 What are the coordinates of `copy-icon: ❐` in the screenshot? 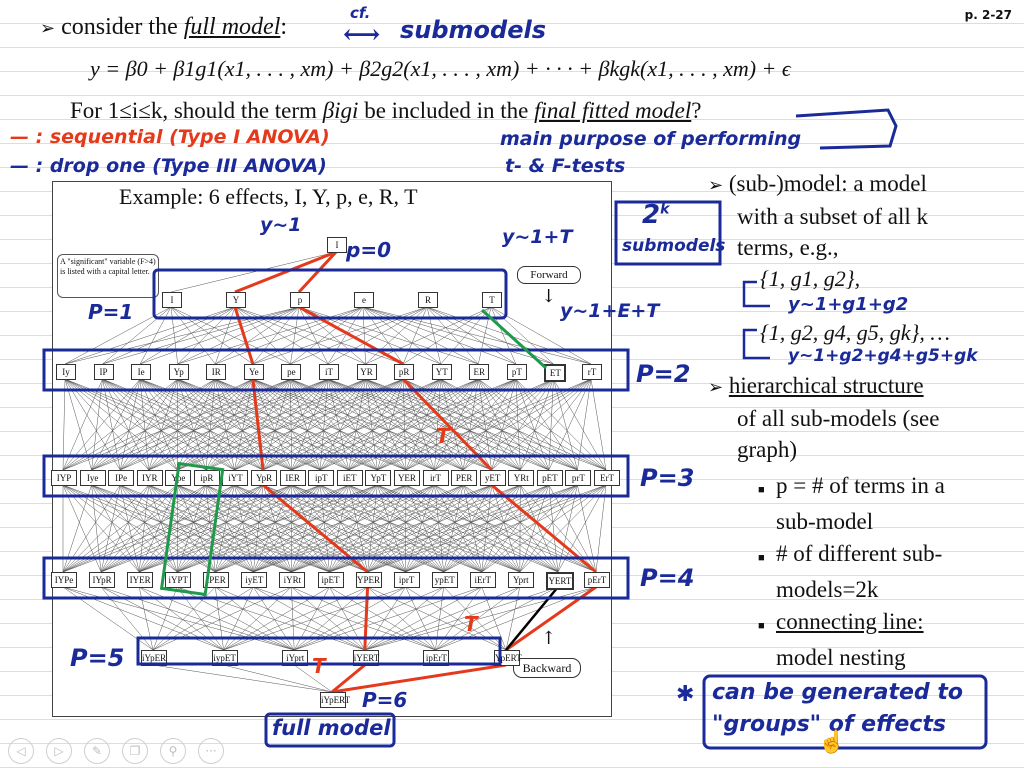 It's located at (135, 751).